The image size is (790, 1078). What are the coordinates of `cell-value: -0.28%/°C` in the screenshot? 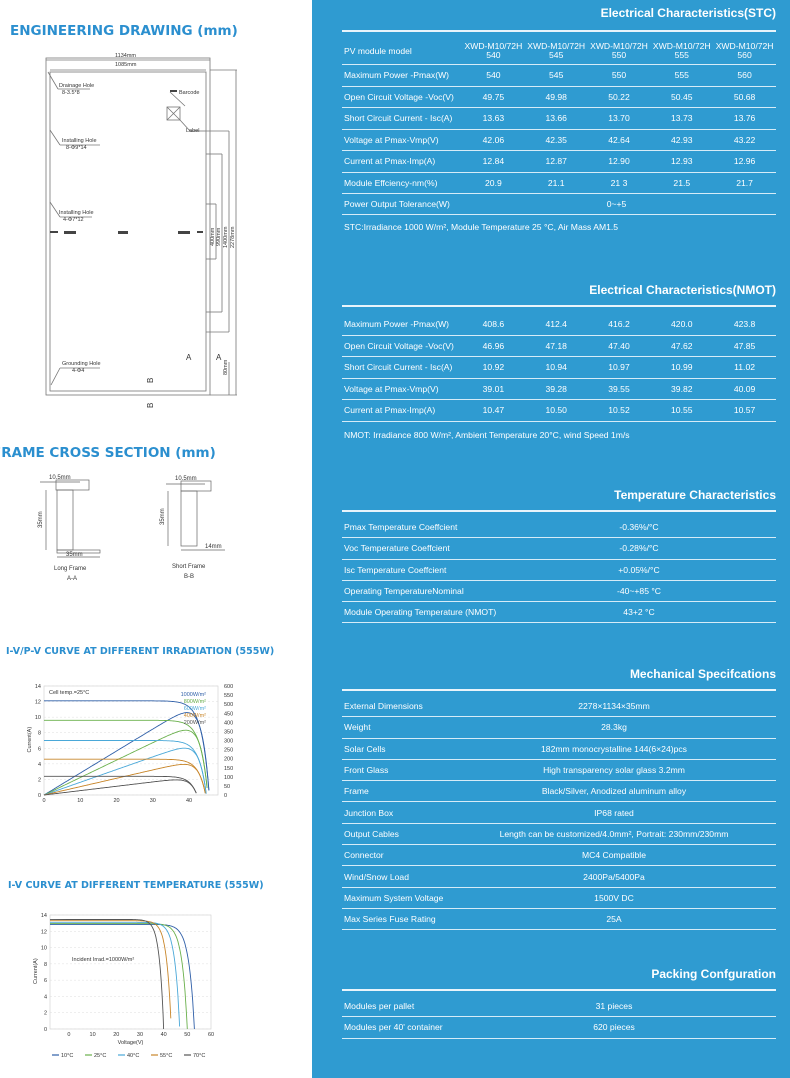 It's located at (639, 548).